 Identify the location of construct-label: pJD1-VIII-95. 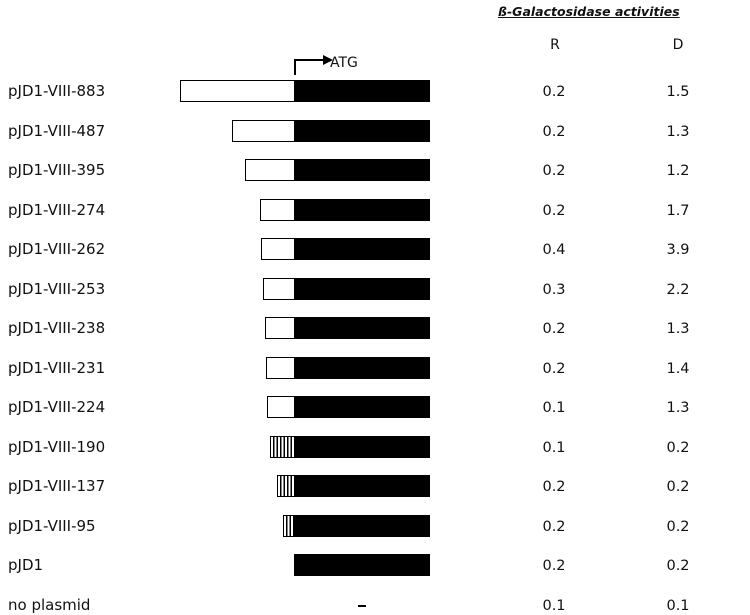
(52, 525).